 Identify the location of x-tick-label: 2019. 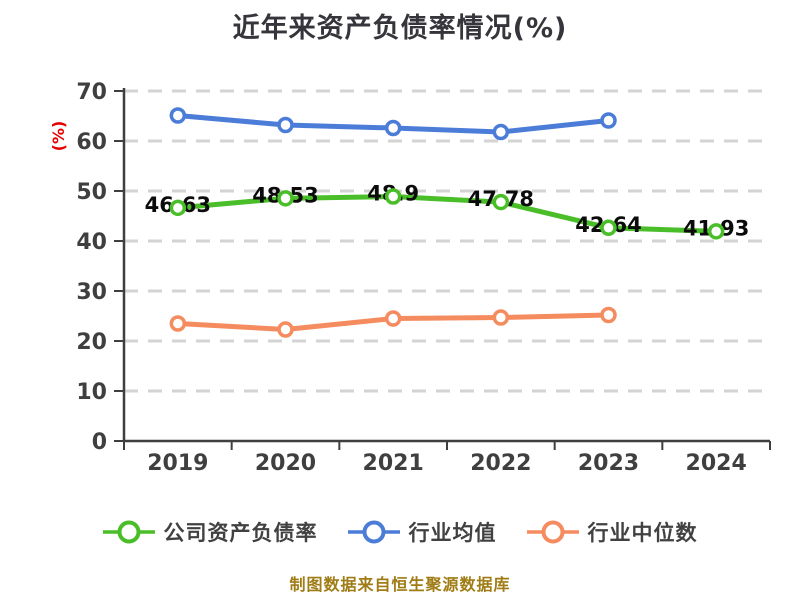
(177, 463).